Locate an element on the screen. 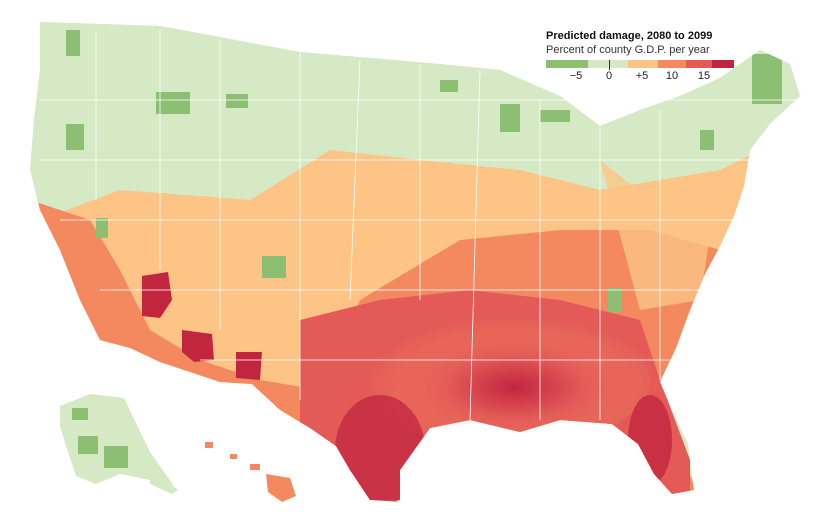  legend-subtitle: Percent of county G.D.P. per year is located at coordinates (628, 50).